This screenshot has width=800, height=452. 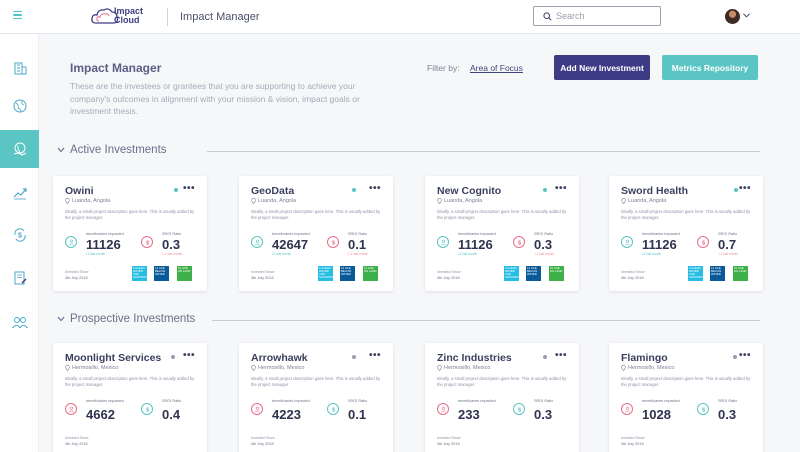 What do you see at coordinates (19, 149) in the screenshot?
I see `sidebar-item-world-hand` at bounding box center [19, 149].